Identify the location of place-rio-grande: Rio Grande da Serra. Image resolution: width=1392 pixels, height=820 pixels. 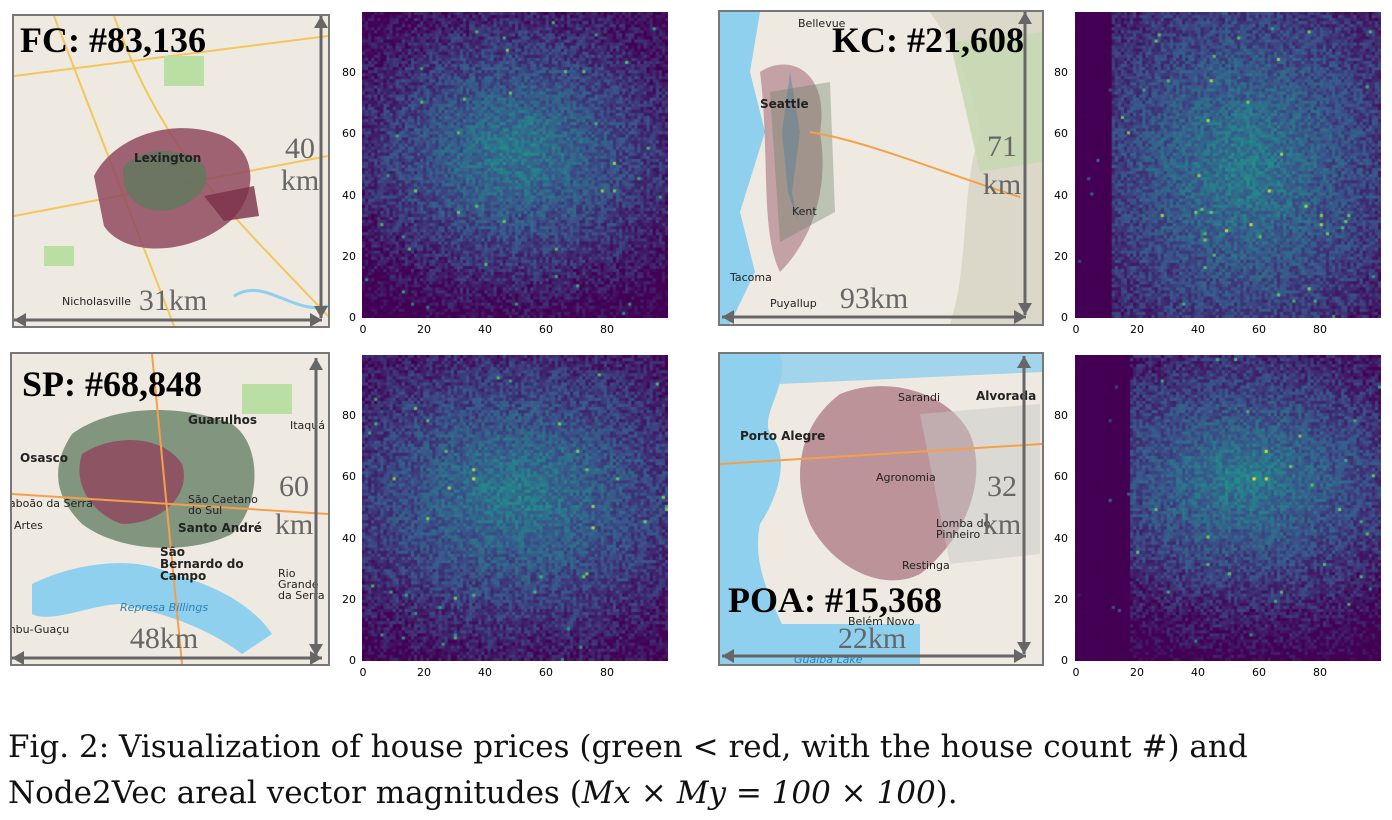
(301, 584).